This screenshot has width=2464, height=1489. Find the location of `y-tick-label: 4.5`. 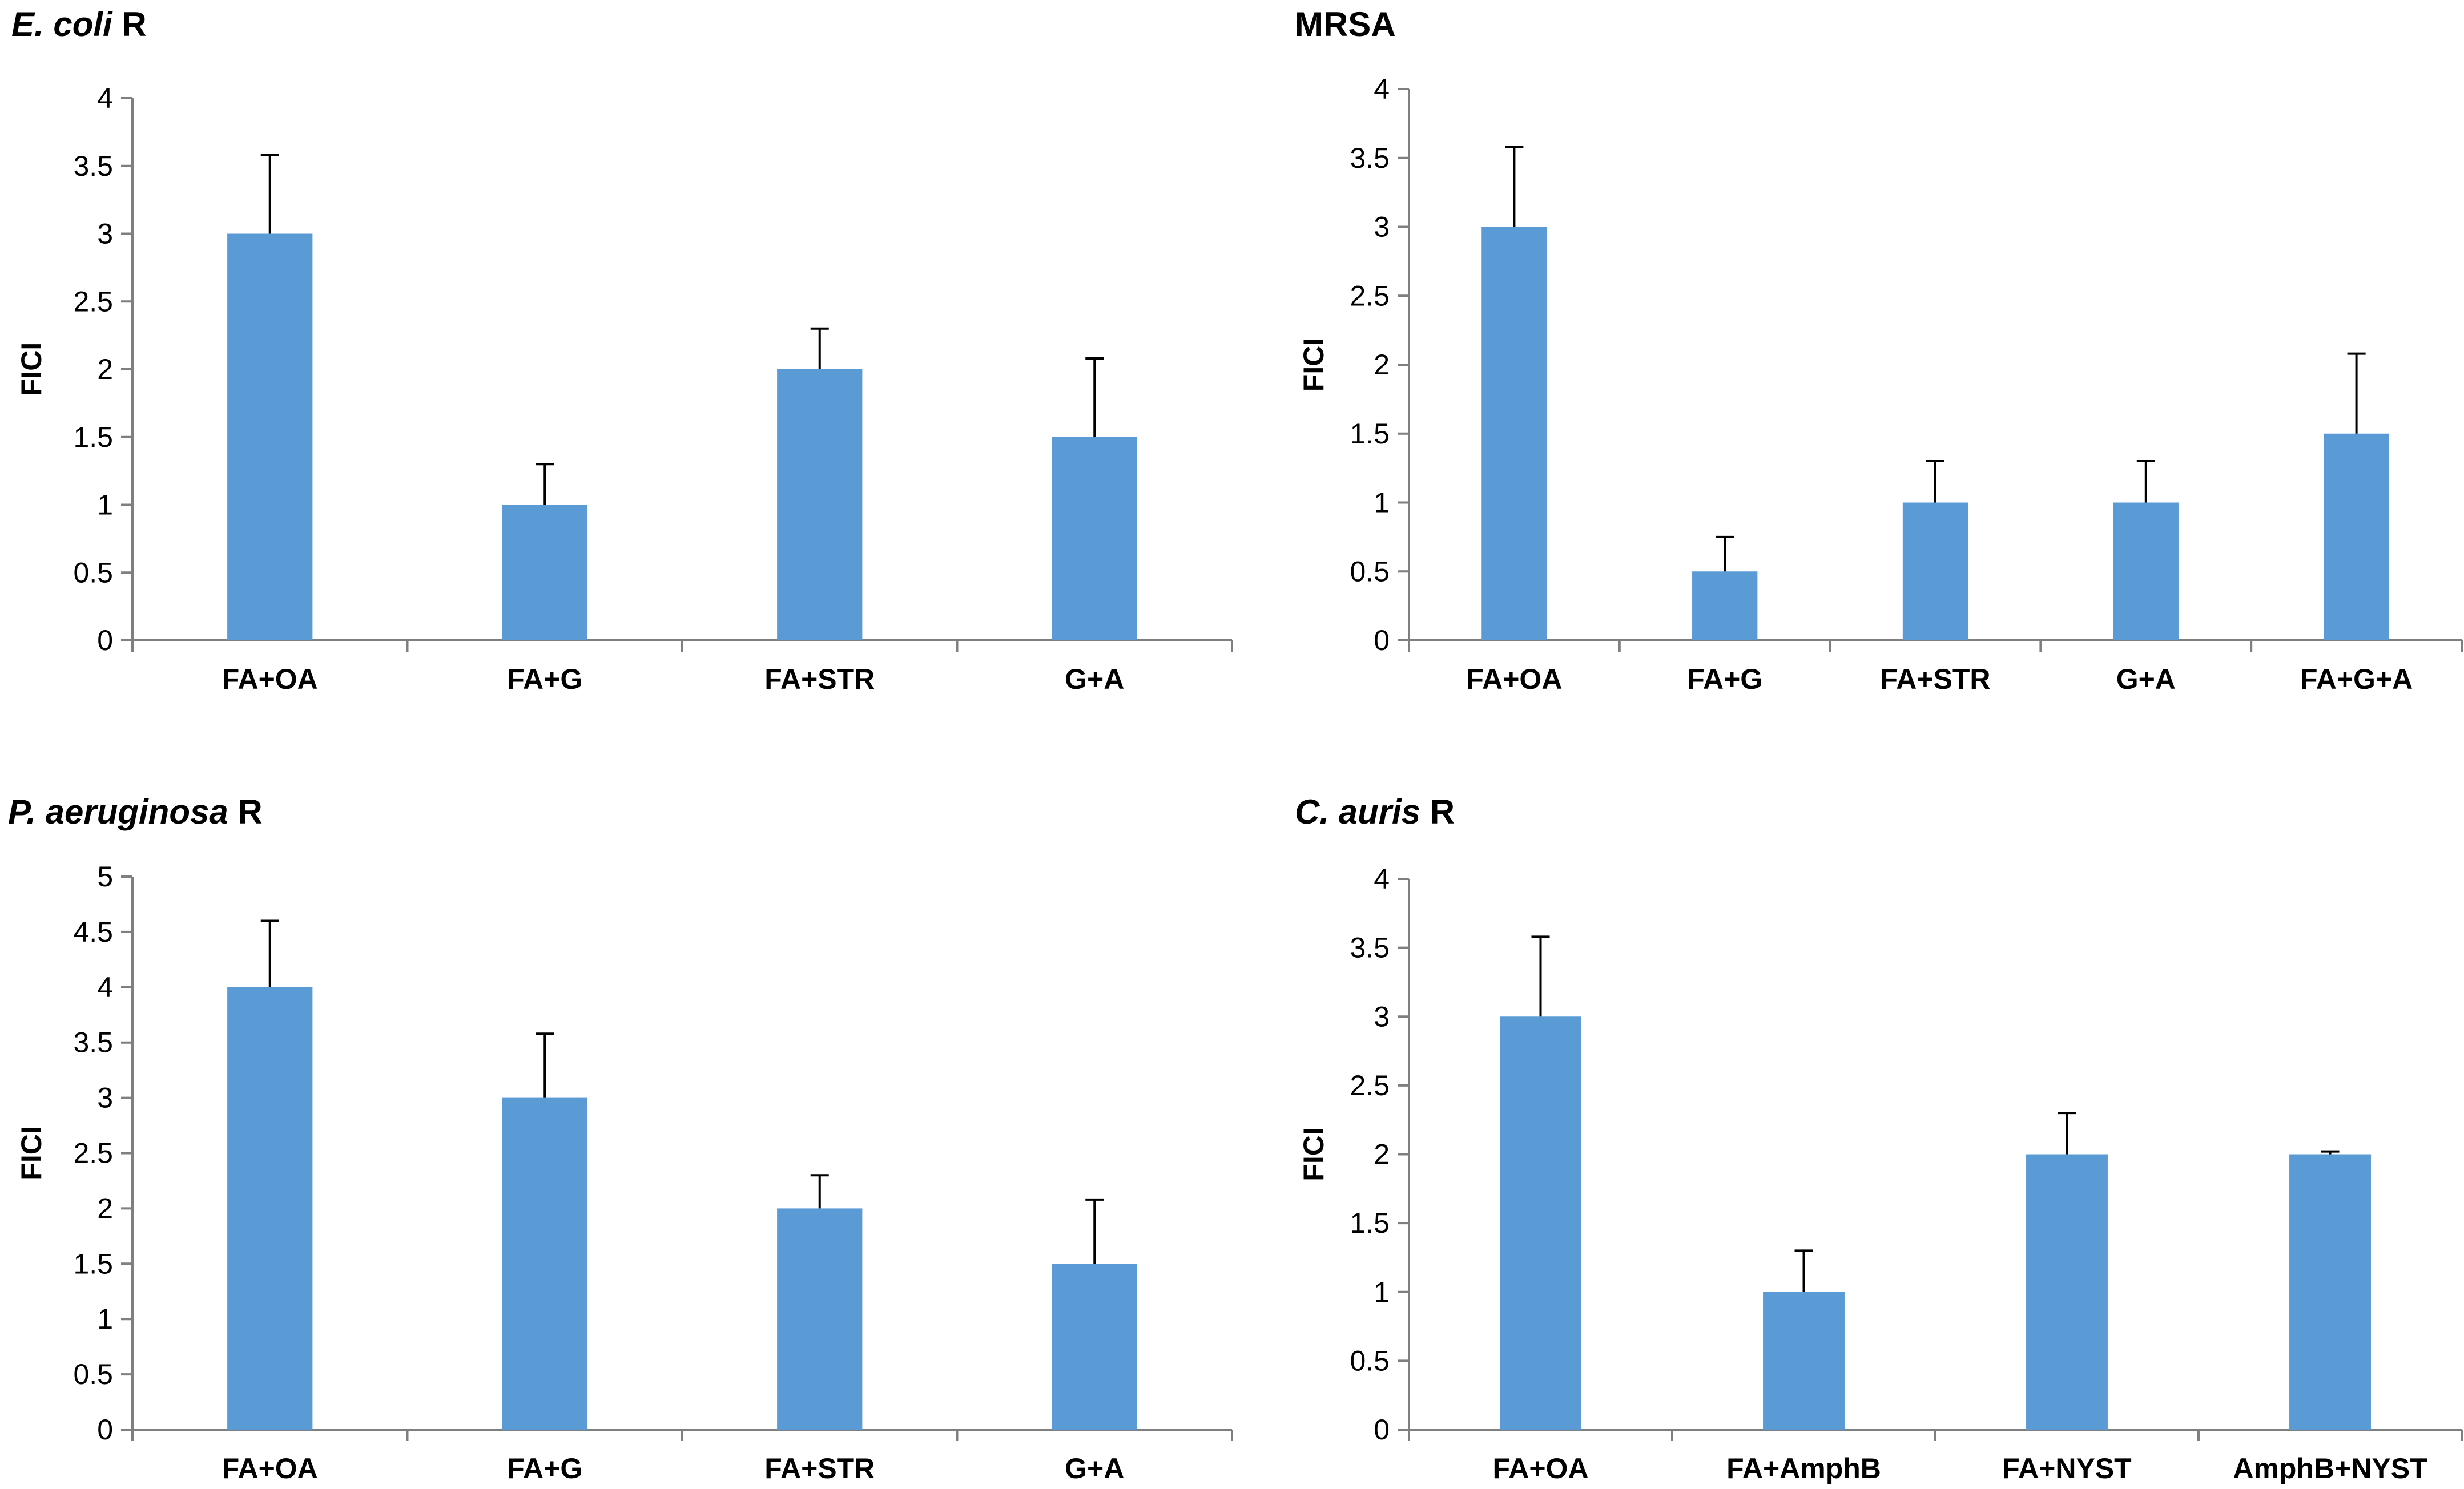

y-tick-label: 4.5 is located at coordinates (93, 932).